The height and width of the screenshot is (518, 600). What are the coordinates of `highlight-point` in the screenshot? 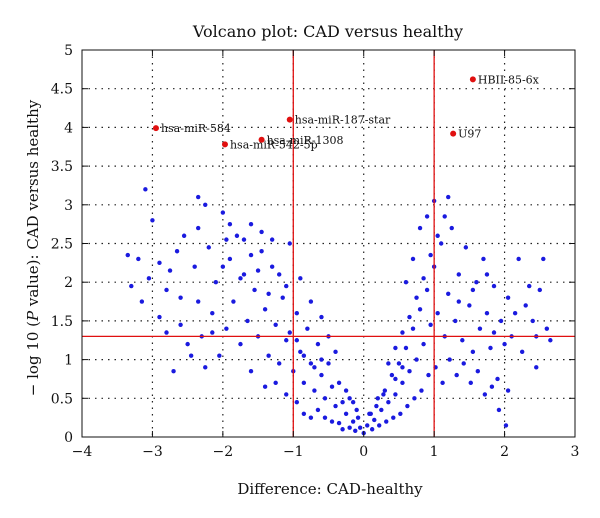 It's located at (155, 128).